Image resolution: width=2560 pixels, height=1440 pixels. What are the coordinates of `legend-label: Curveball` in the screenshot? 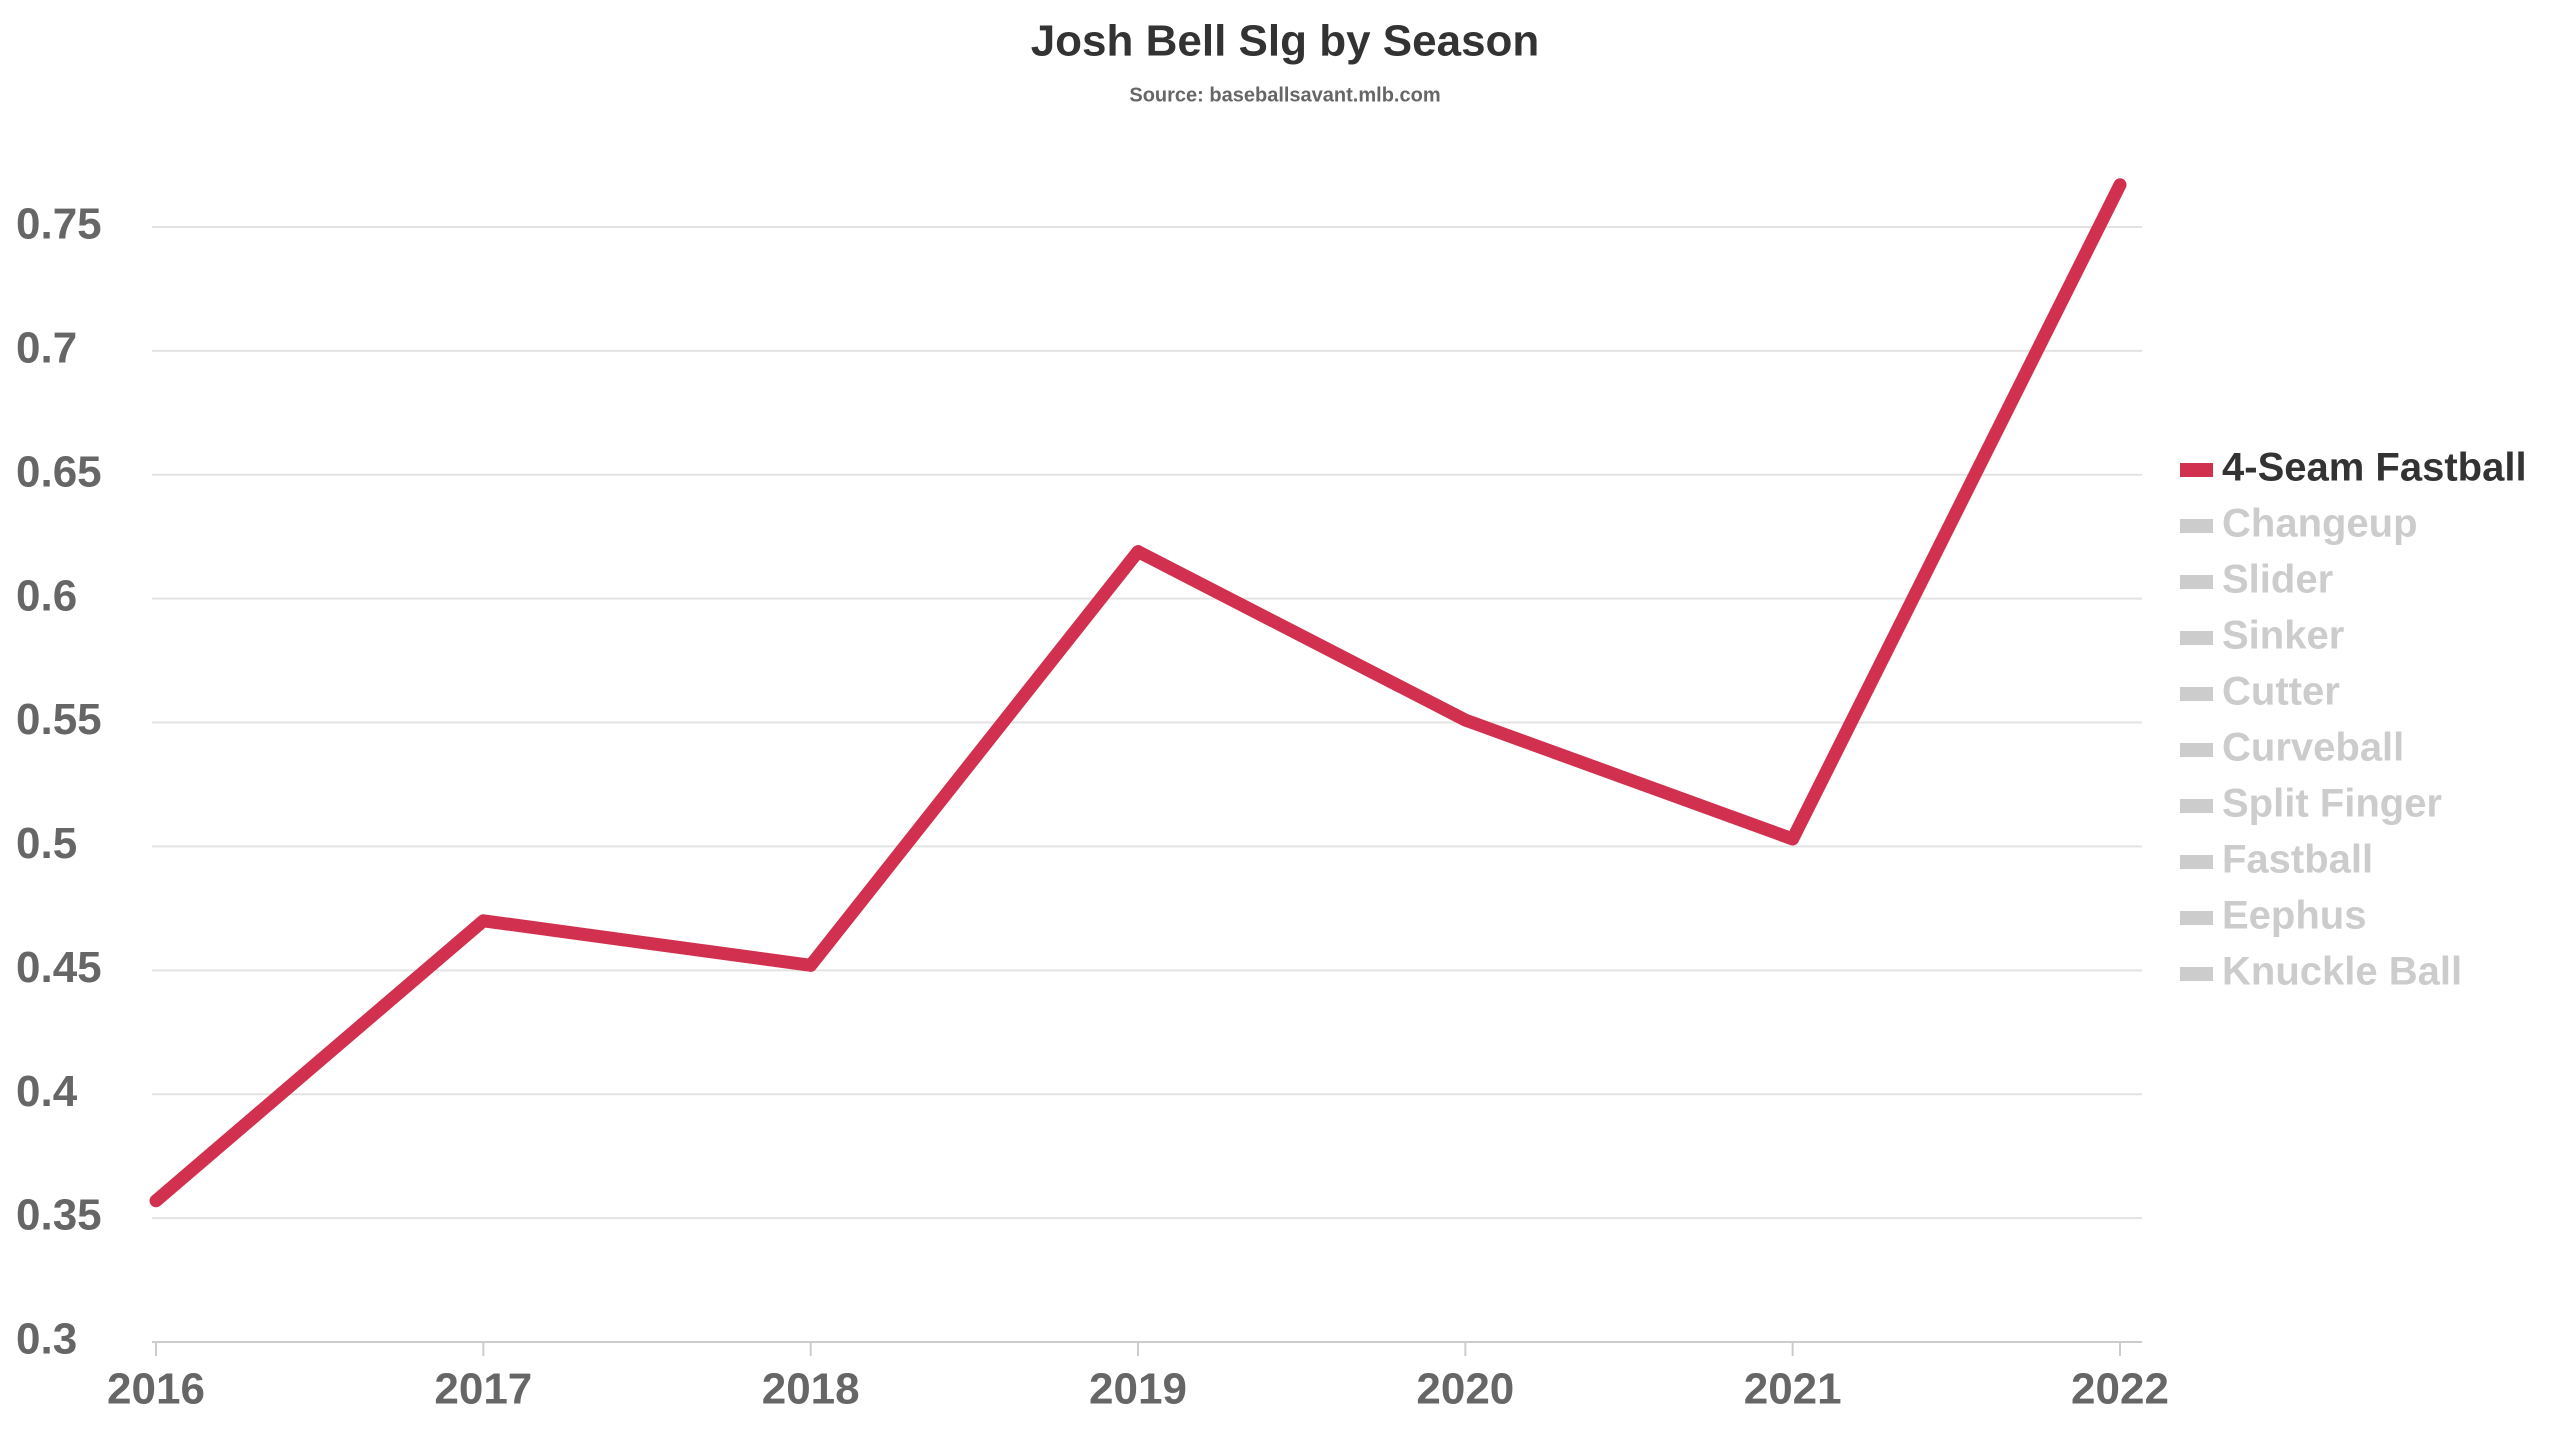 It's located at (2313, 748).